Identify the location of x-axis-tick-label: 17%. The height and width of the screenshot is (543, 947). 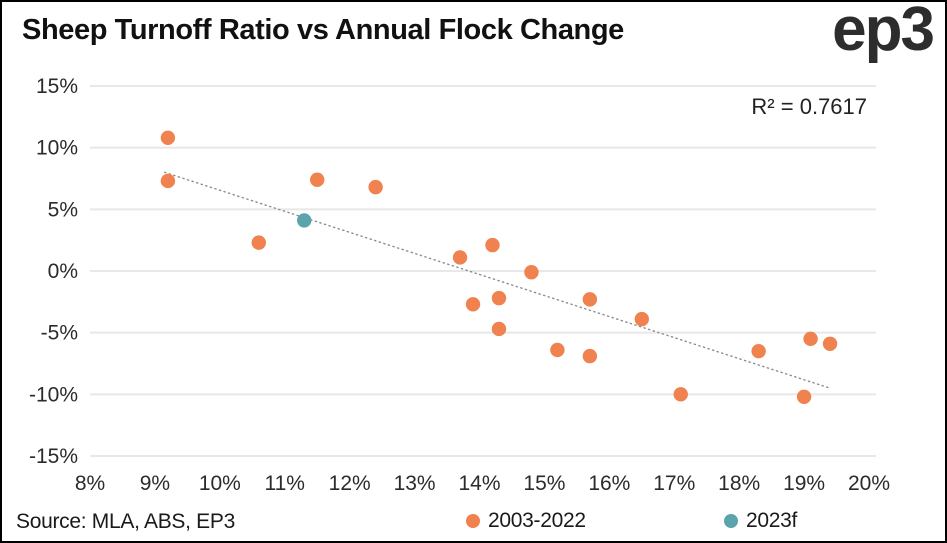
(674, 483).